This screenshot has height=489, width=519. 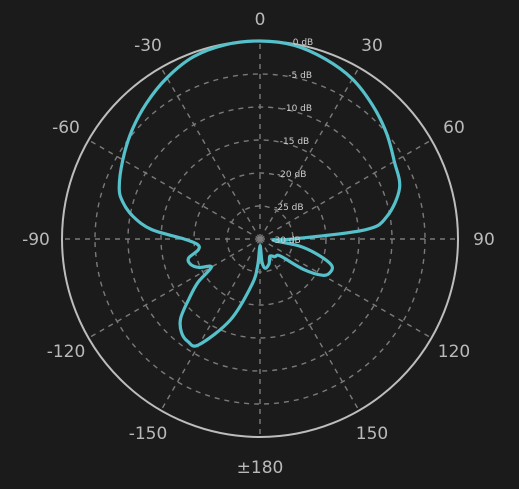 What do you see at coordinates (303, 43) in the screenshot?
I see `radial-tick-label: 0 dB` at bounding box center [303, 43].